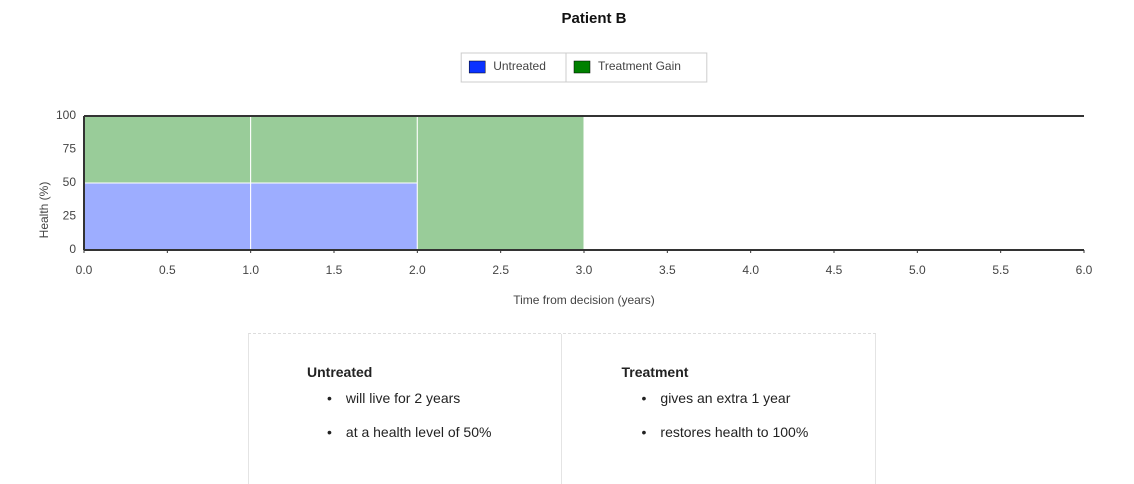 Image resolution: width=1134 pixels, height=484 pixels. Describe the element at coordinates (84, 270) in the screenshot. I see `x-tick-label: 0.0` at that location.